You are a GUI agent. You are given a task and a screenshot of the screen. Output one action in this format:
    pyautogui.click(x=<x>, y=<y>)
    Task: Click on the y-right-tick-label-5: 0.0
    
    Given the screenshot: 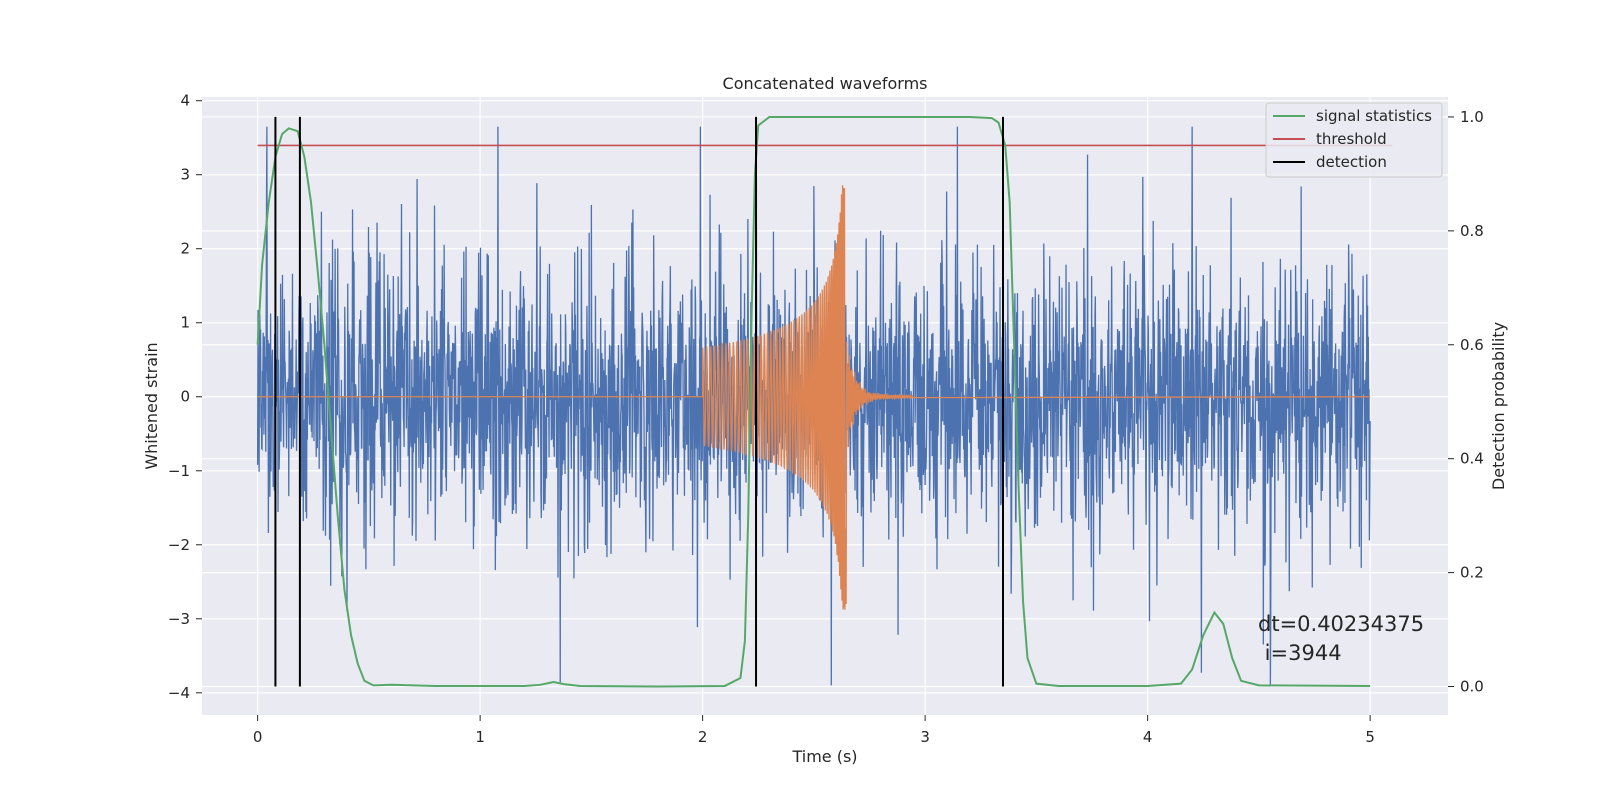 What is the action you would take?
    pyautogui.click(x=1472, y=687)
    